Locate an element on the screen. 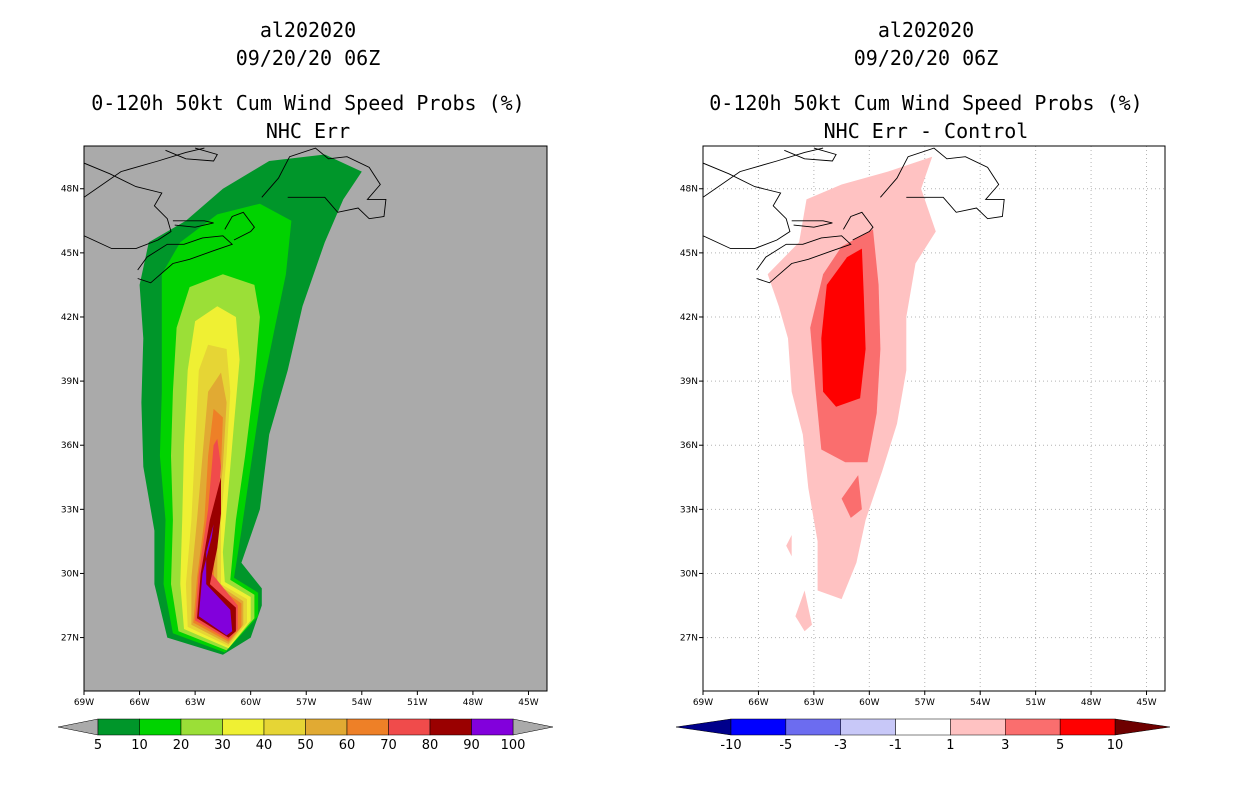 This screenshot has width=1236, height=800. left-chart-title: 0-120h 50kt Cum Wind Speed Probs (%) is located at coordinates (308, 103).